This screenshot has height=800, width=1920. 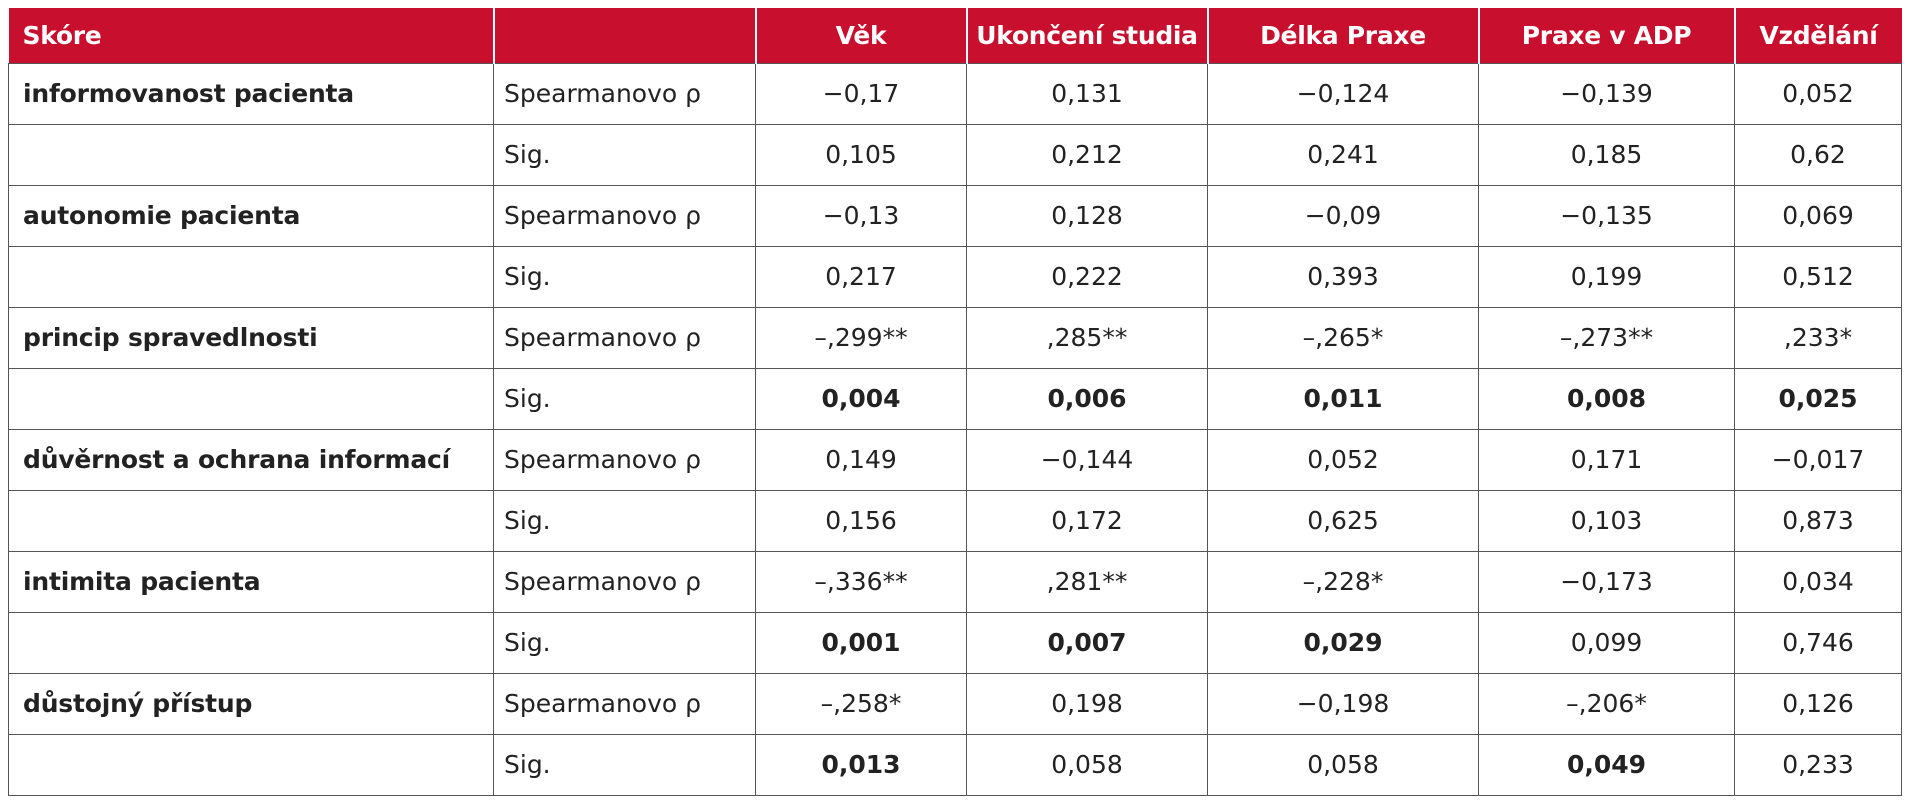 I want to click on value-cell: 0,069, so click(x=1818, y=215).